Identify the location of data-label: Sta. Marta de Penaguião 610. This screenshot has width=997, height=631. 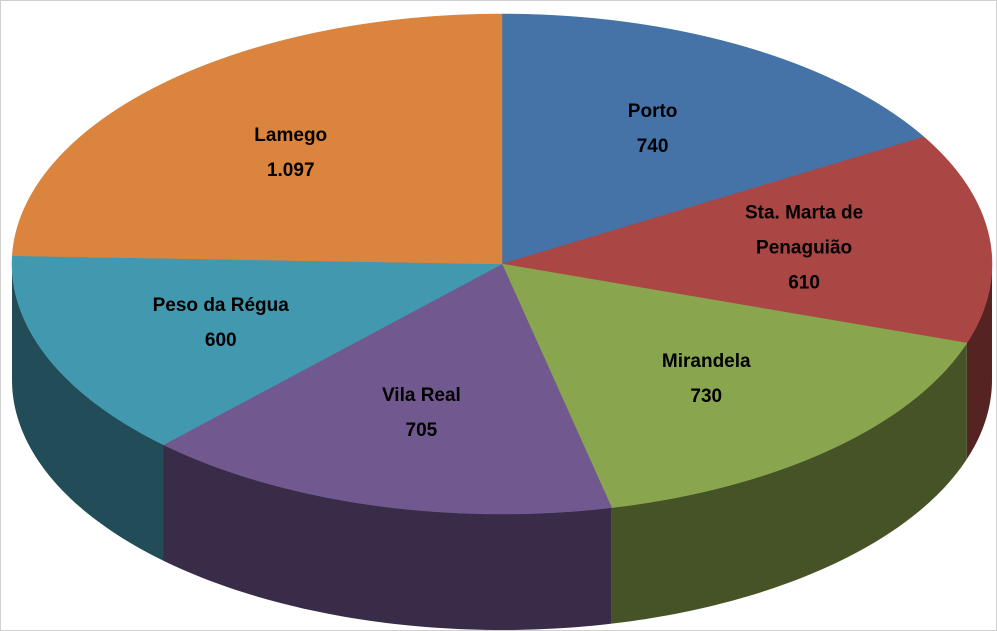
(804, 247).